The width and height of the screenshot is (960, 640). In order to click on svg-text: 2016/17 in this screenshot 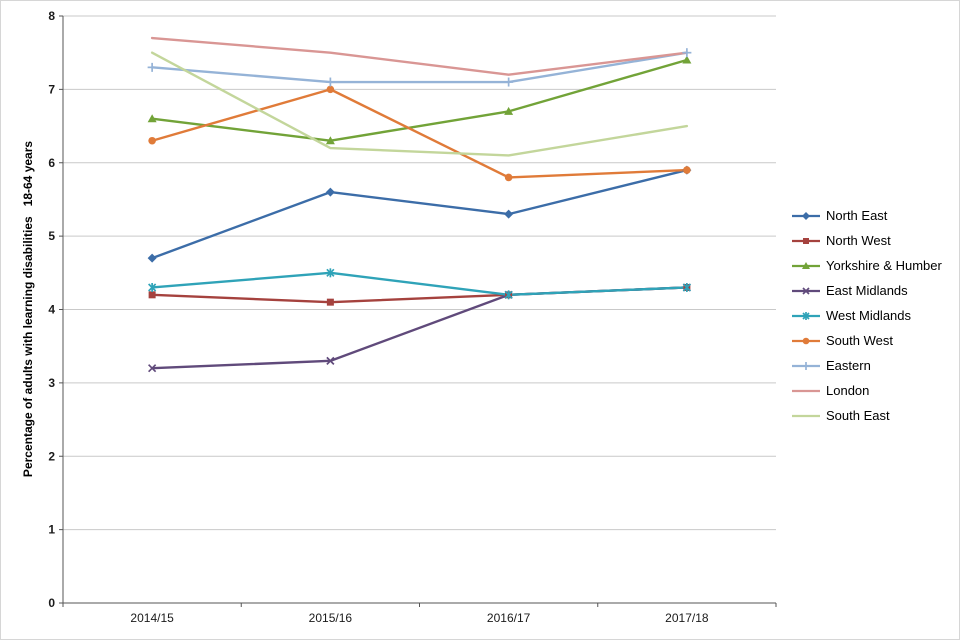, I will do `click(509, 618)`.